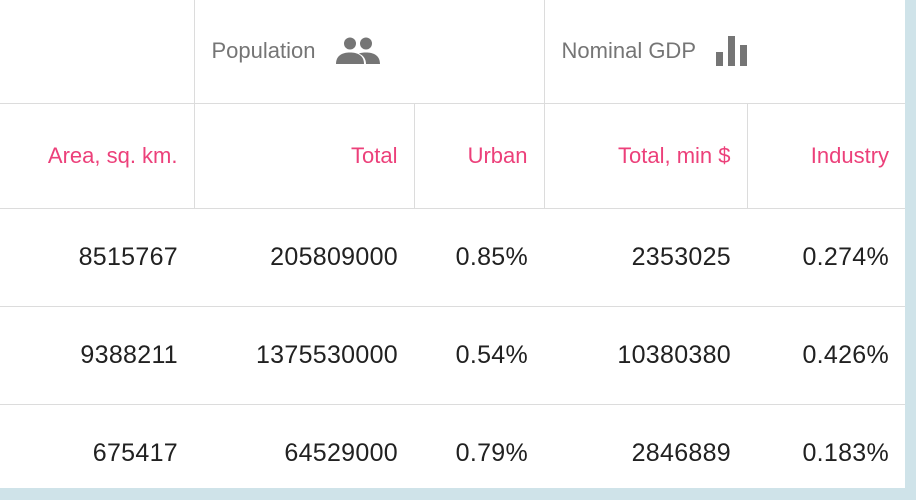 The image size is (916, 500). Describe the element at coordinates (646, 355) in the screenshot. I see `cell-gdp-total: 10380380` at that location.